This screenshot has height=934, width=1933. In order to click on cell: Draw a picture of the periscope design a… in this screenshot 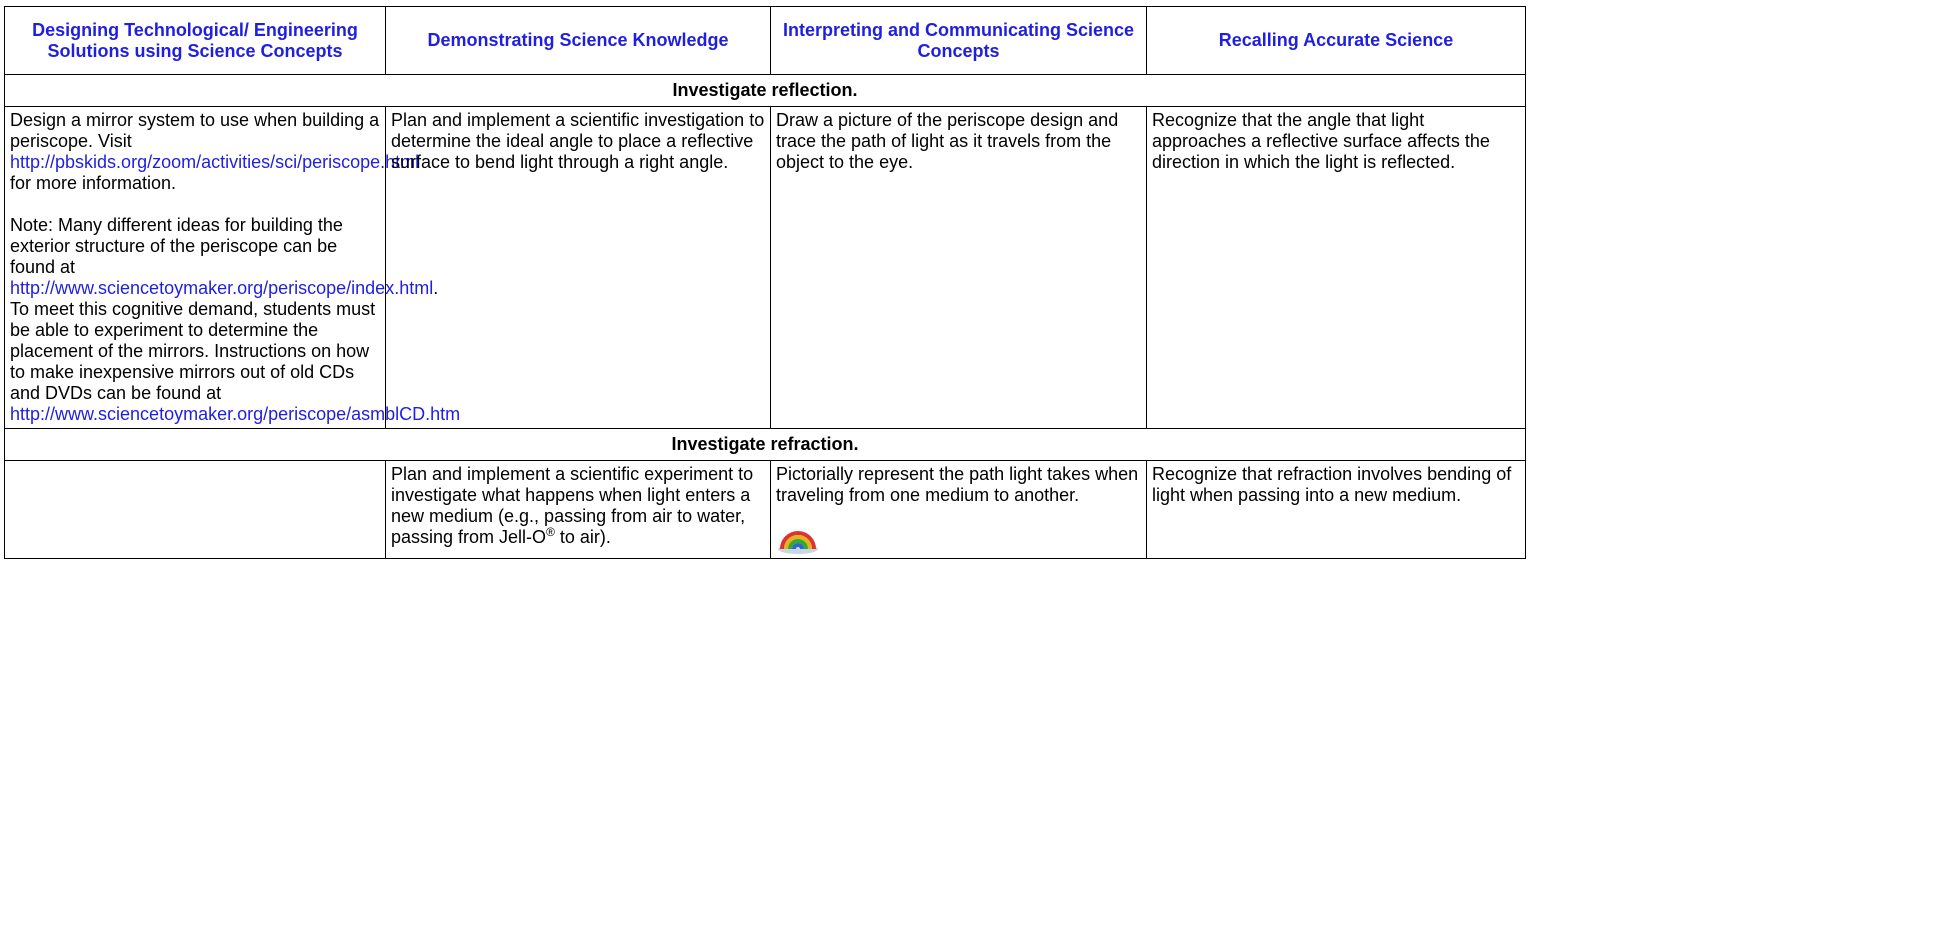, I will do `click(958, 267)`.